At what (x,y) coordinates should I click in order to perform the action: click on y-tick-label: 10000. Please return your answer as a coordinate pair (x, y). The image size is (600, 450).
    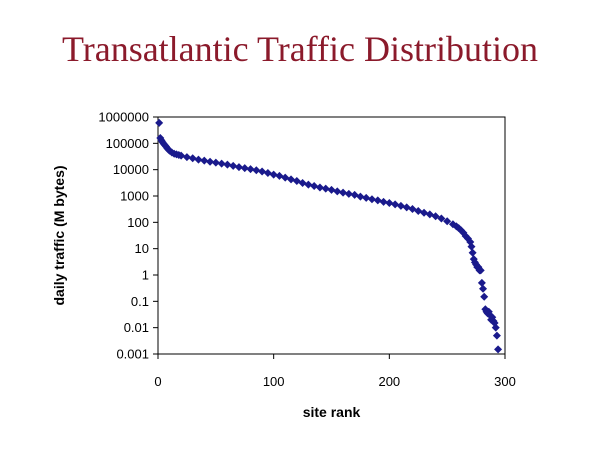
    Looking at the image, I should click on (131, 169).